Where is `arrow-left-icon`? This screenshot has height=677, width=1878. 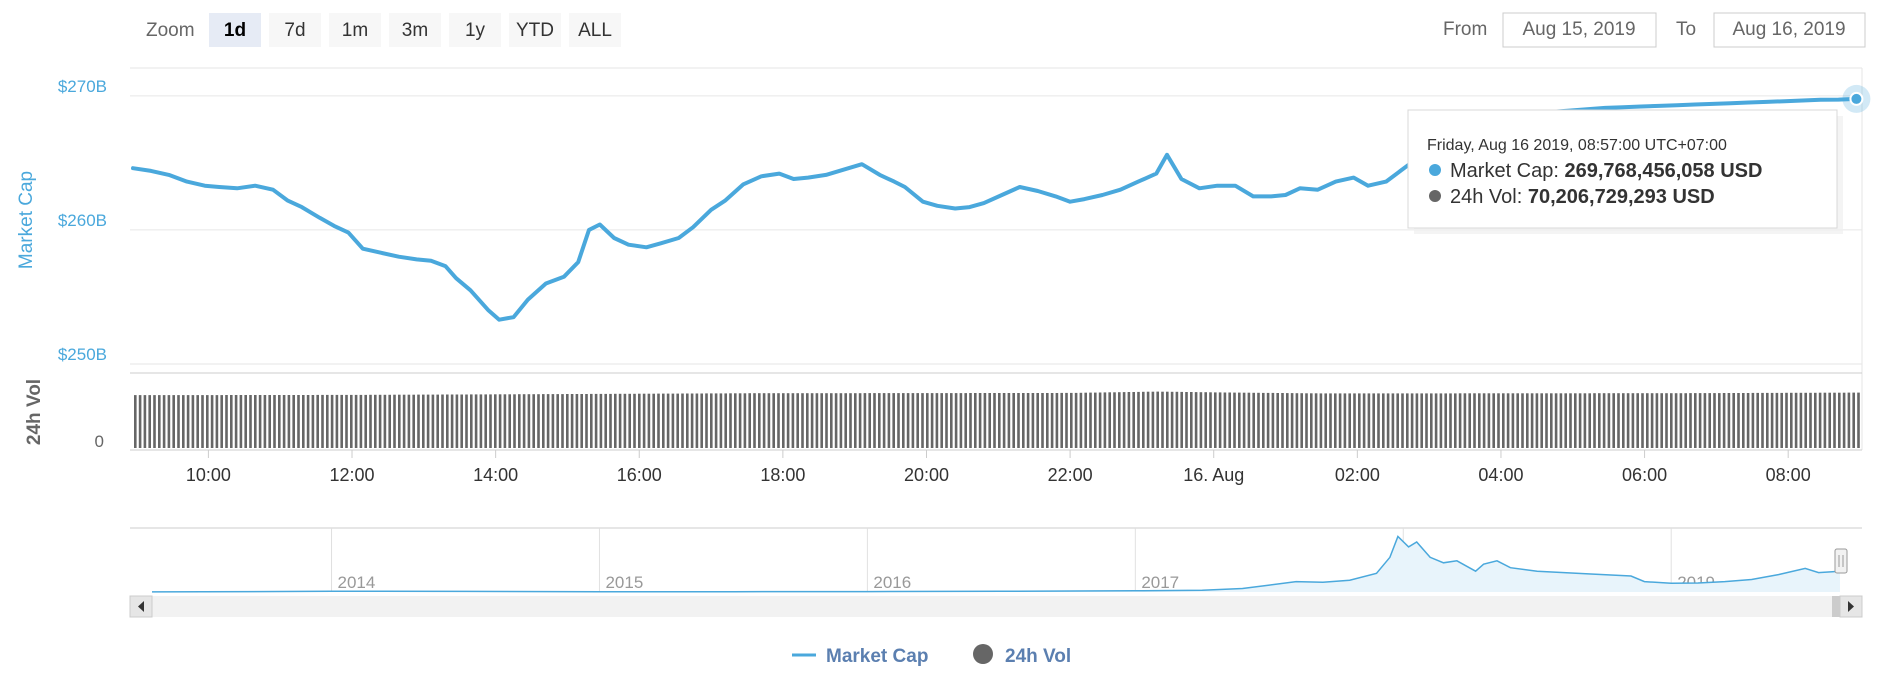 arrow-left-icon is located at coordinates (141, 606).